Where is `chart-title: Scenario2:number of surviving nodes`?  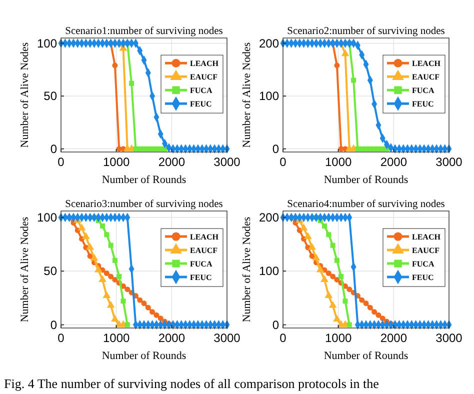
chart-title: Scenario2:number of surviving nodes is located at coordinates (366, 31).